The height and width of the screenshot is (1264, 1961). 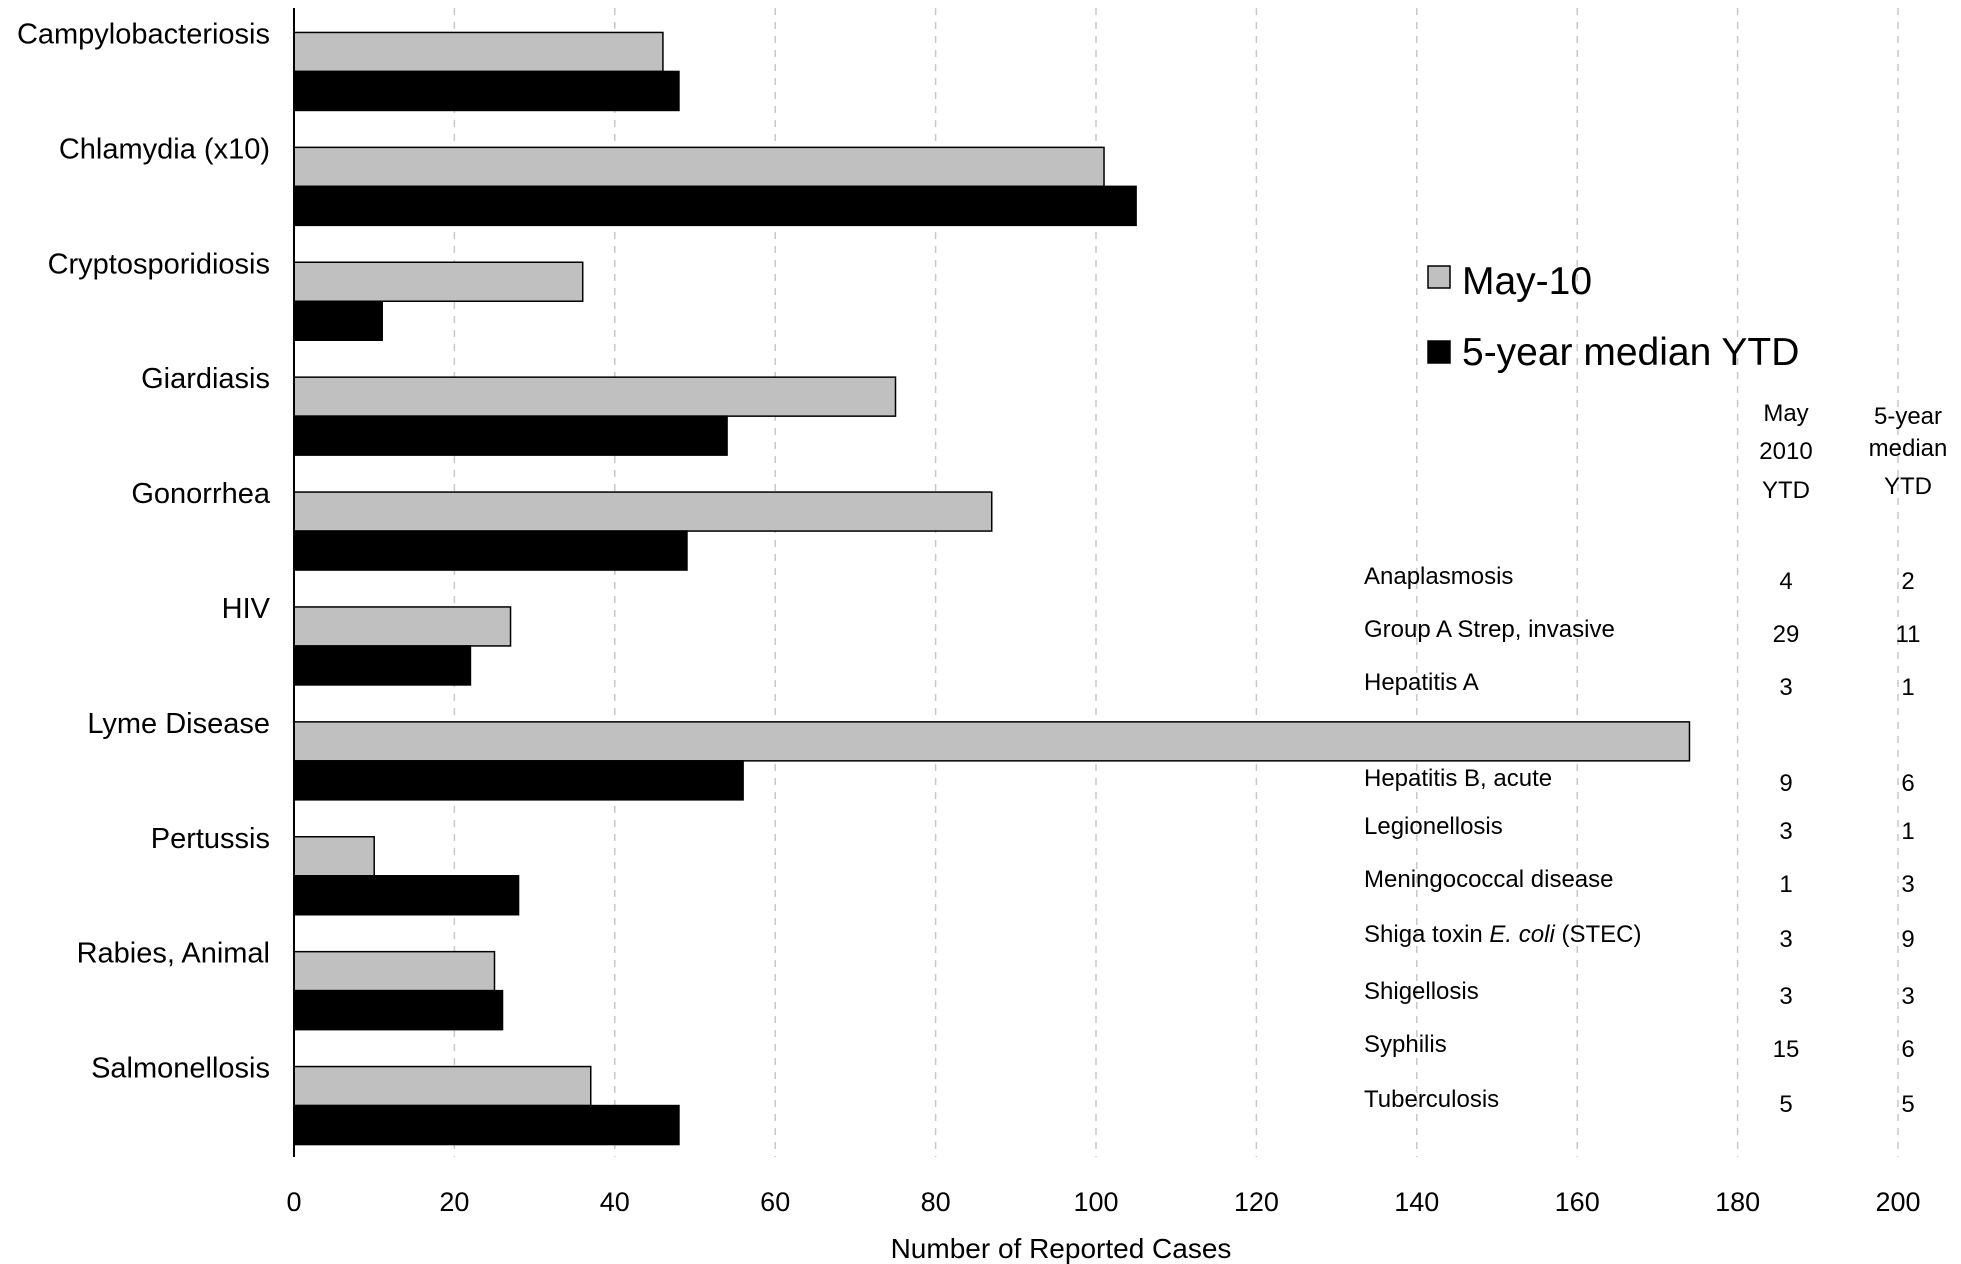 I want to click on legend-label-may-10: May-10, so click(x=1527, y=281).